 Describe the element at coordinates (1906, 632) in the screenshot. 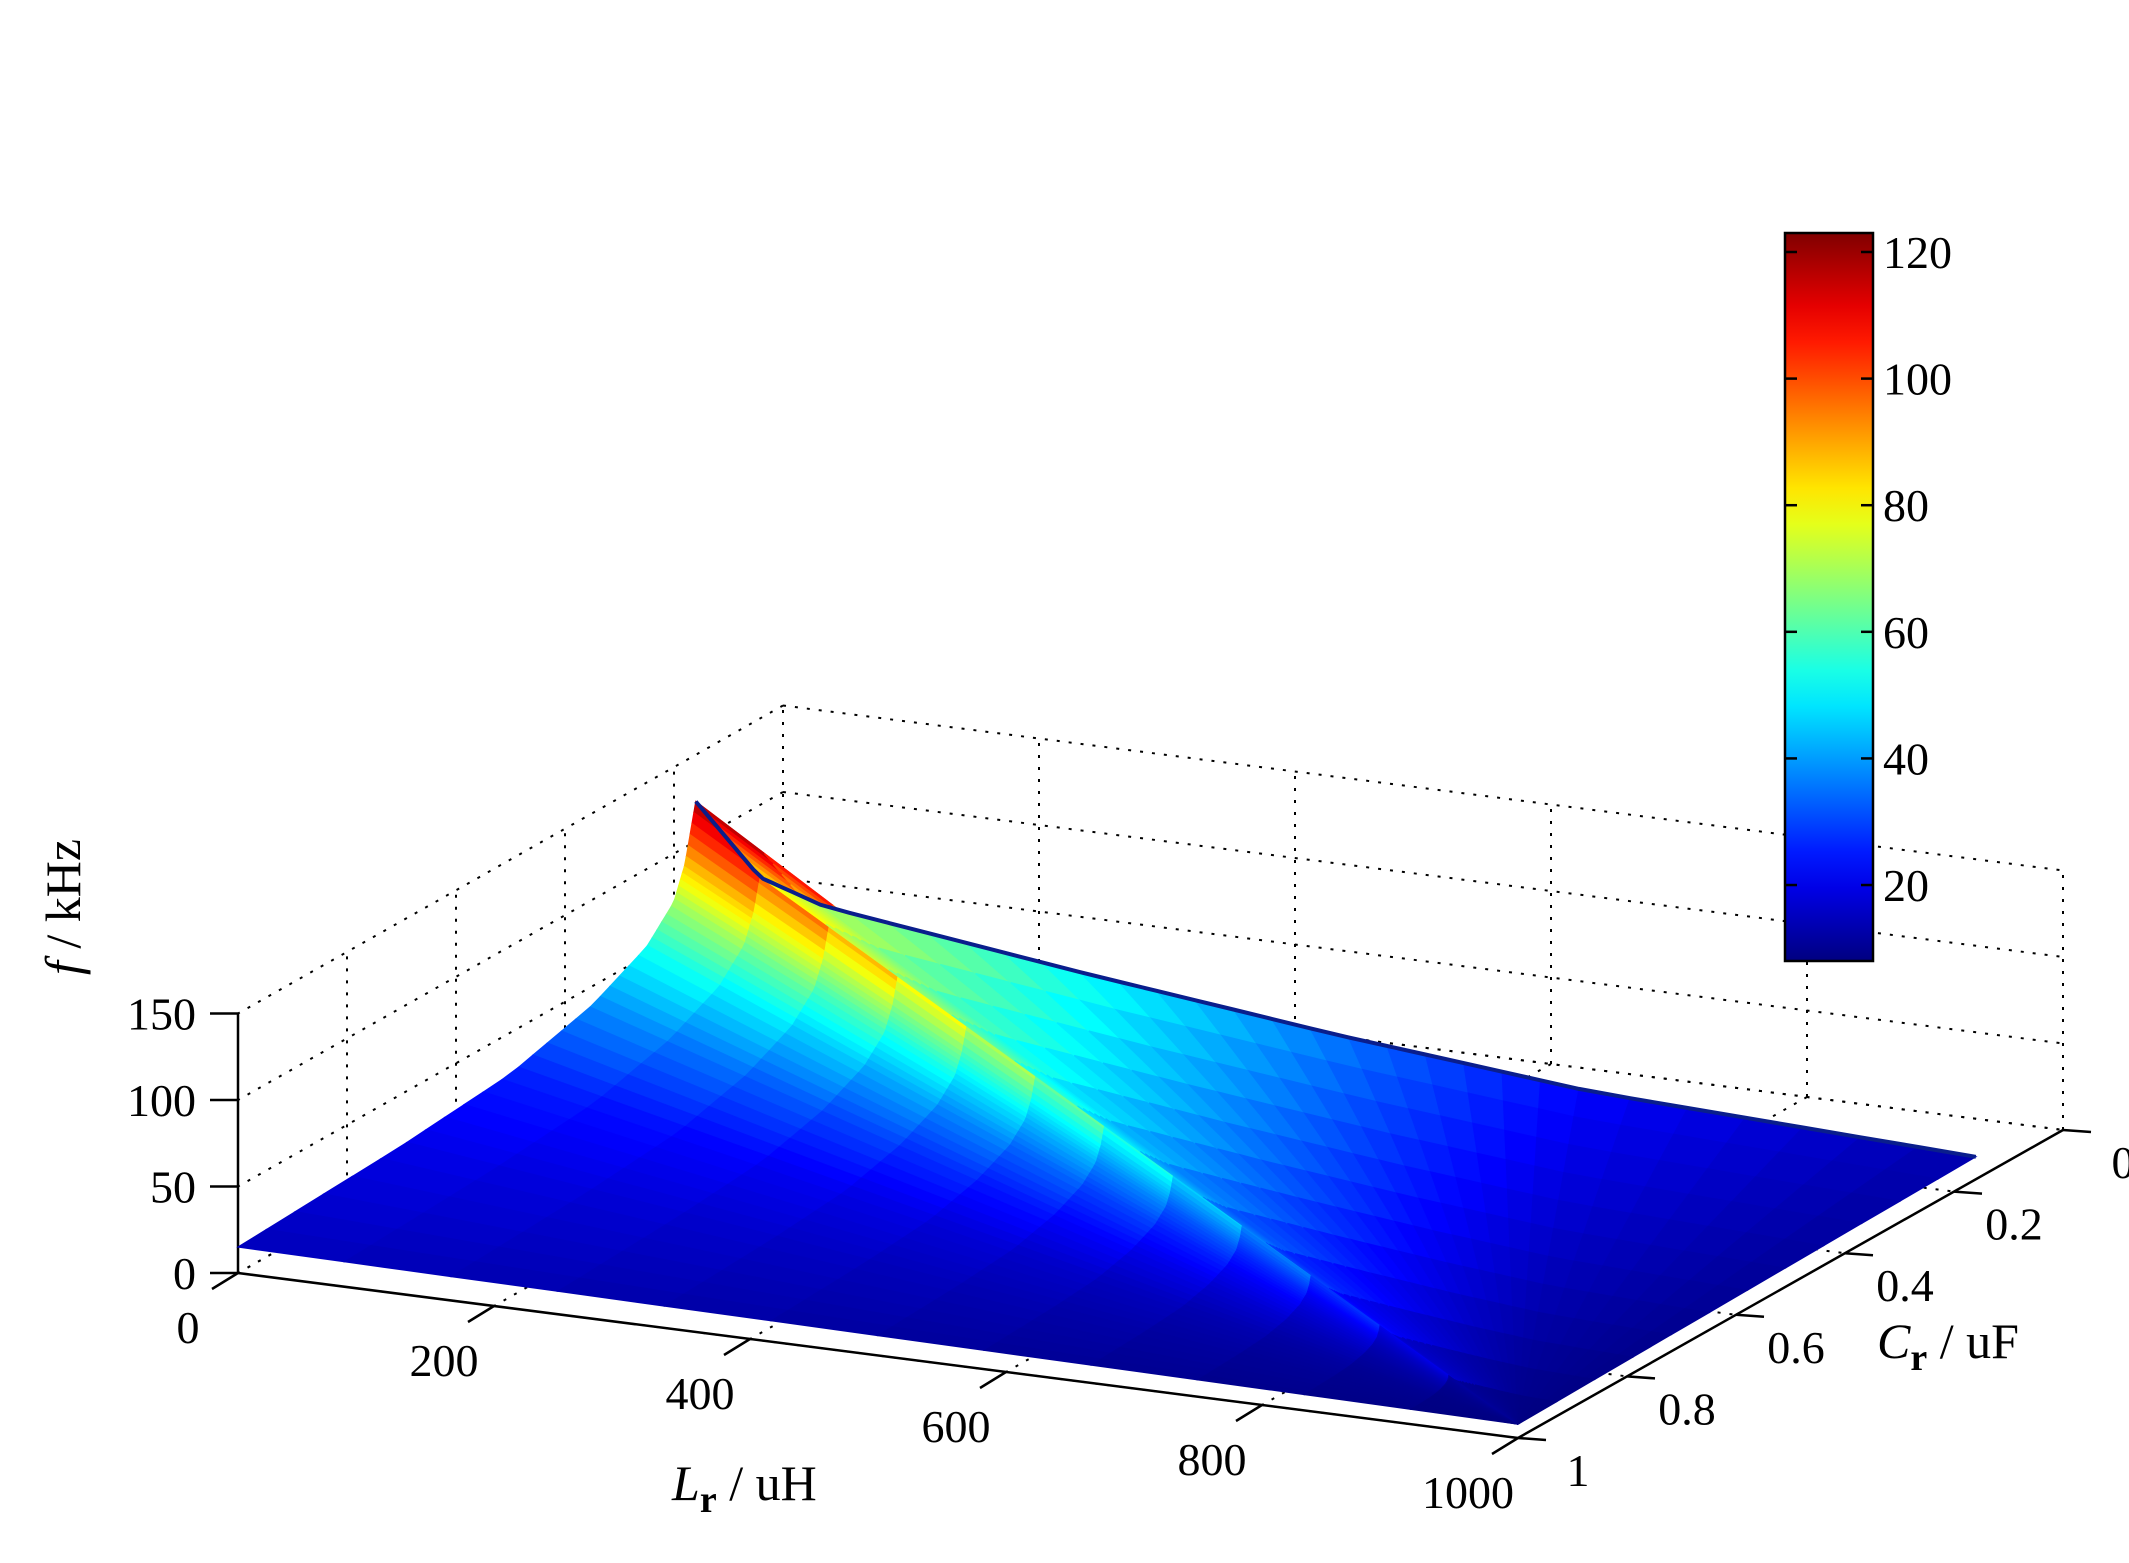

I see `colorbar-tick-label: 60` at that location.